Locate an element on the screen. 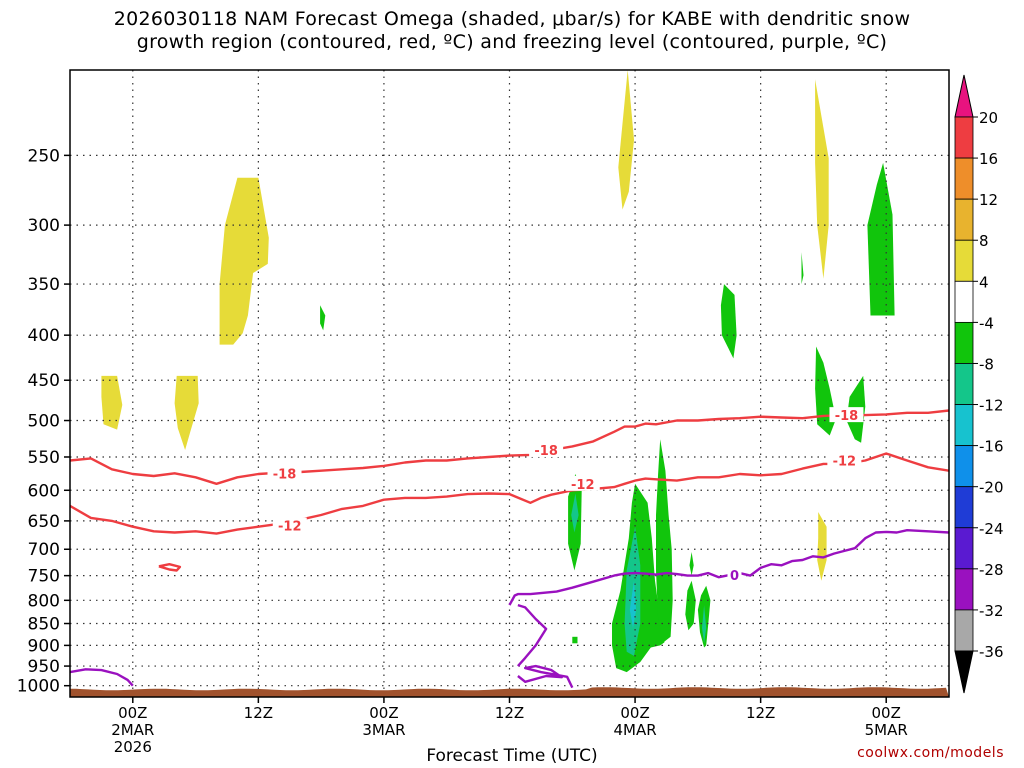  colorbar-label: -16 is located at coordinates (991, 447).